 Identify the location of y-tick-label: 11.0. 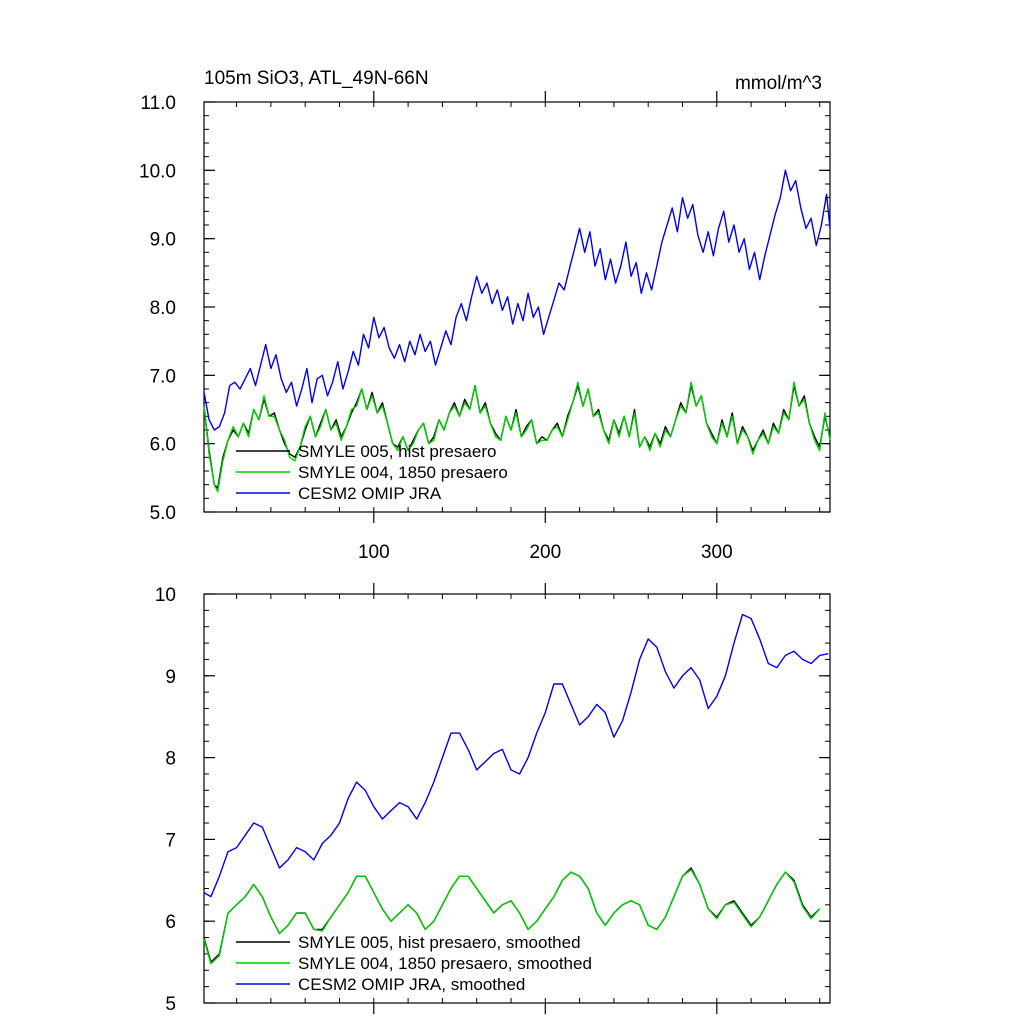
(158, 103).